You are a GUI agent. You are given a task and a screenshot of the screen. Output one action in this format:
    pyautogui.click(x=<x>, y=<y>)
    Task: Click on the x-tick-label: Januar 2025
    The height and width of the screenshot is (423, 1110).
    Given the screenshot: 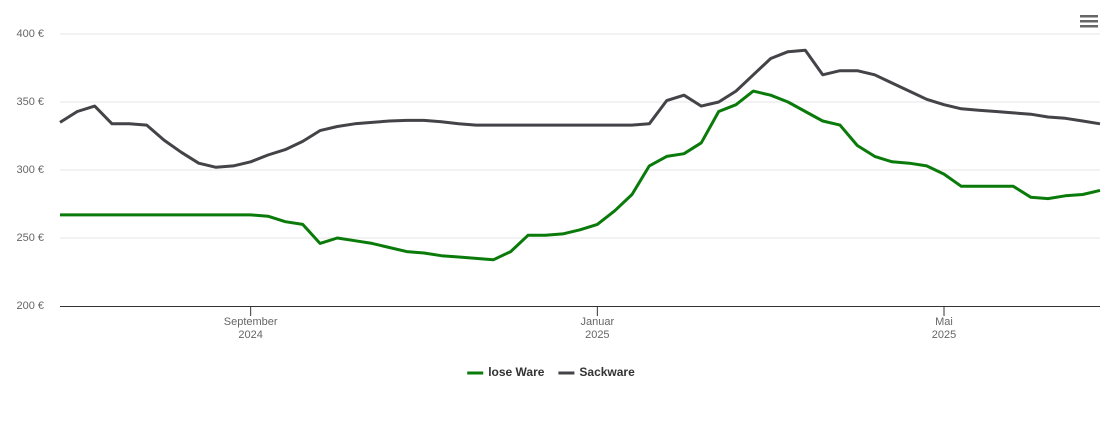 What is the action you would take?
    pyautogui.click(x=597, y=328)
    